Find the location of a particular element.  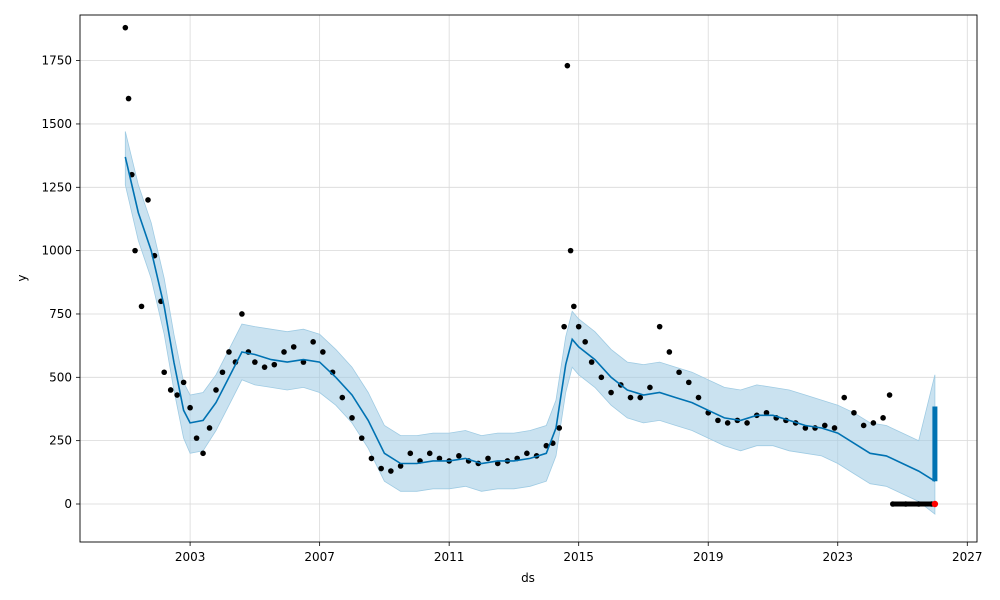

x-axis-ticks: 2003 2007 2011 2015 2019 2023 2027 is located at coordinates (579, 553).